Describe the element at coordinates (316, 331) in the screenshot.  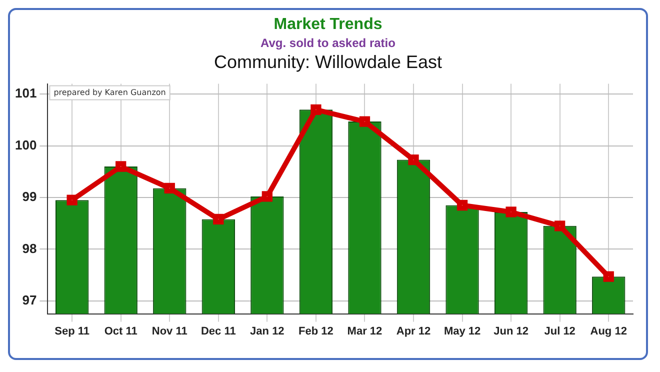
I see `x-tick-label: Feb 12` at that location.